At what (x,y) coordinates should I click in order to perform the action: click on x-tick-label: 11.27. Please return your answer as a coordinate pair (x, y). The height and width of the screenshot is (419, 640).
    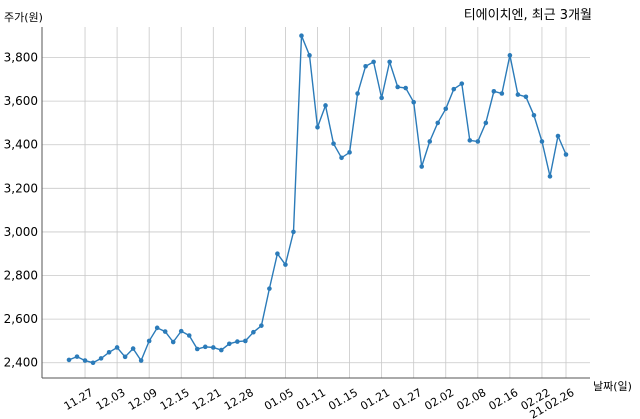
    Looking at the image, I should click on (79, 399).